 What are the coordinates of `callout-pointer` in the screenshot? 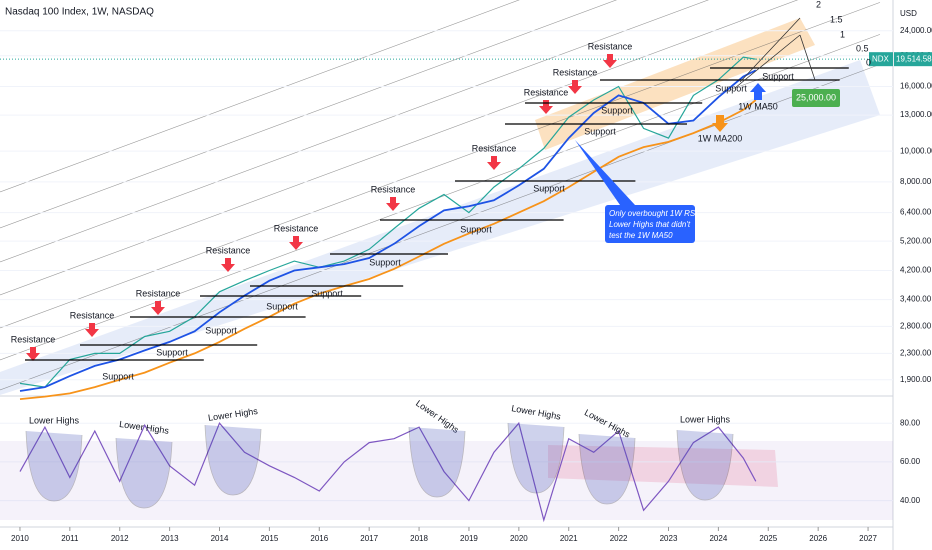 It's located at (605, 172).